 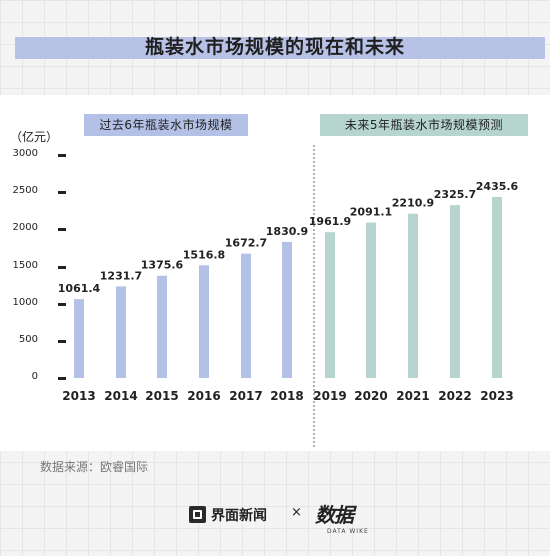 I want to click on title-highlight, so click(x=280, y=48).